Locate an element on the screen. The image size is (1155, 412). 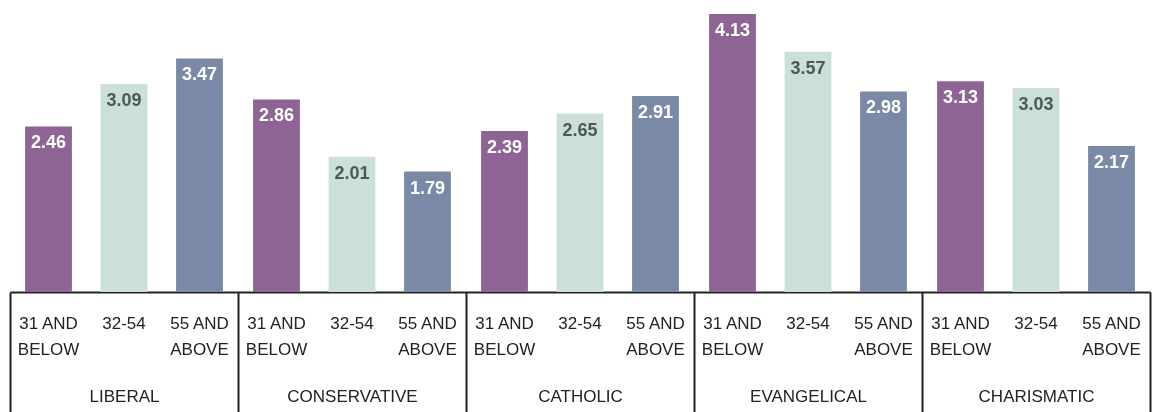
x-tick-label: LIBERAL is located at coordinates (124, 396).